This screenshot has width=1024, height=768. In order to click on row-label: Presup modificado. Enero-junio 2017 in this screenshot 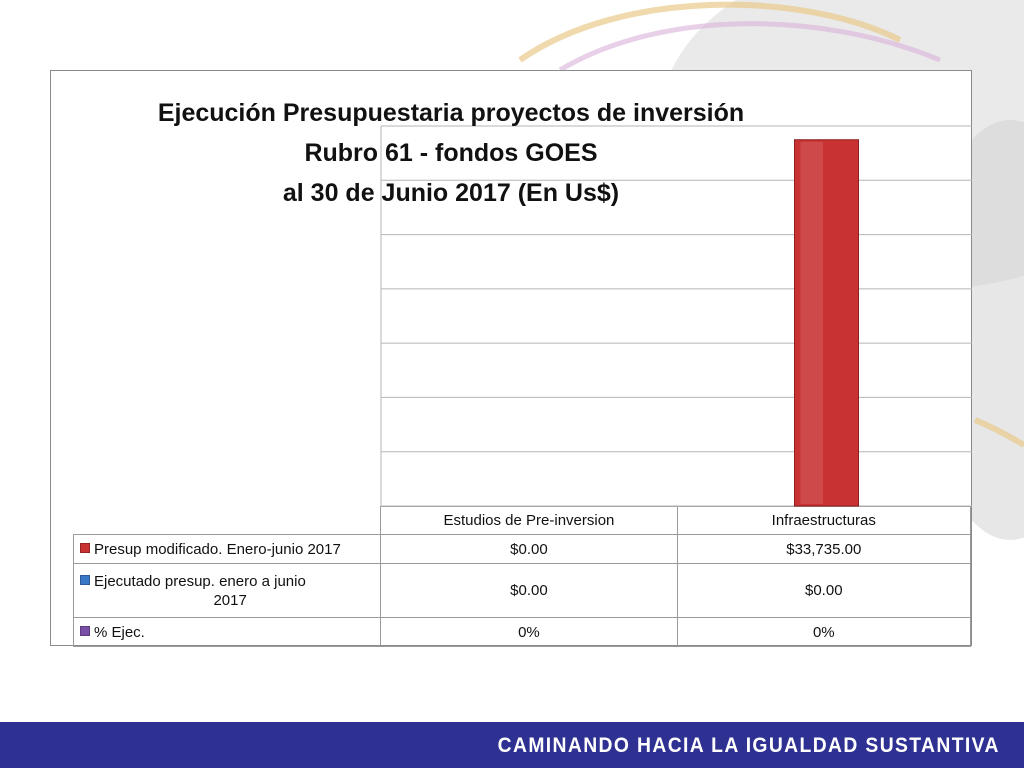, I will do `click(227, 549)`.